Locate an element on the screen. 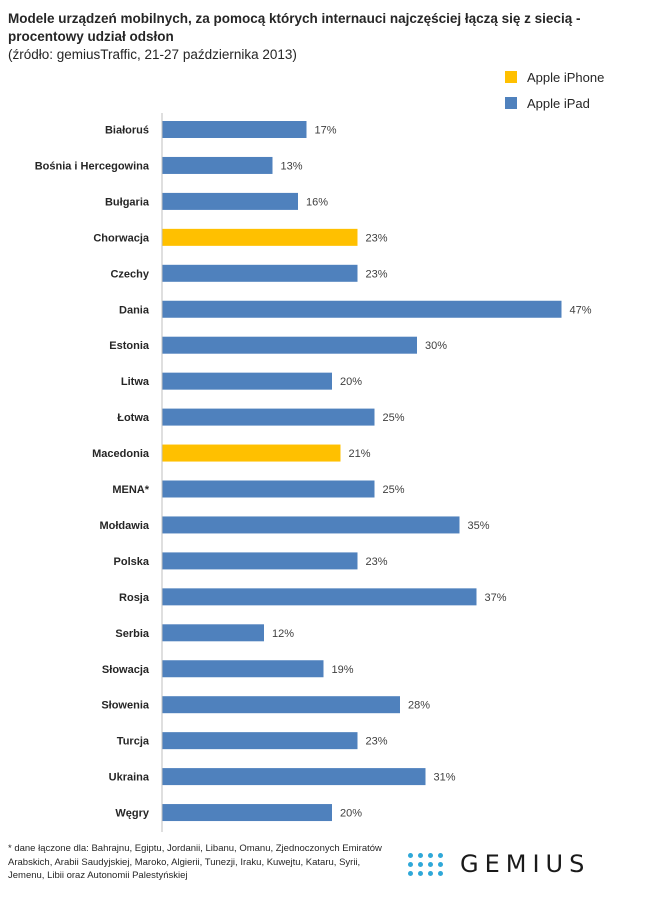  category-label: Estonia is located at coordinates (129, 346).